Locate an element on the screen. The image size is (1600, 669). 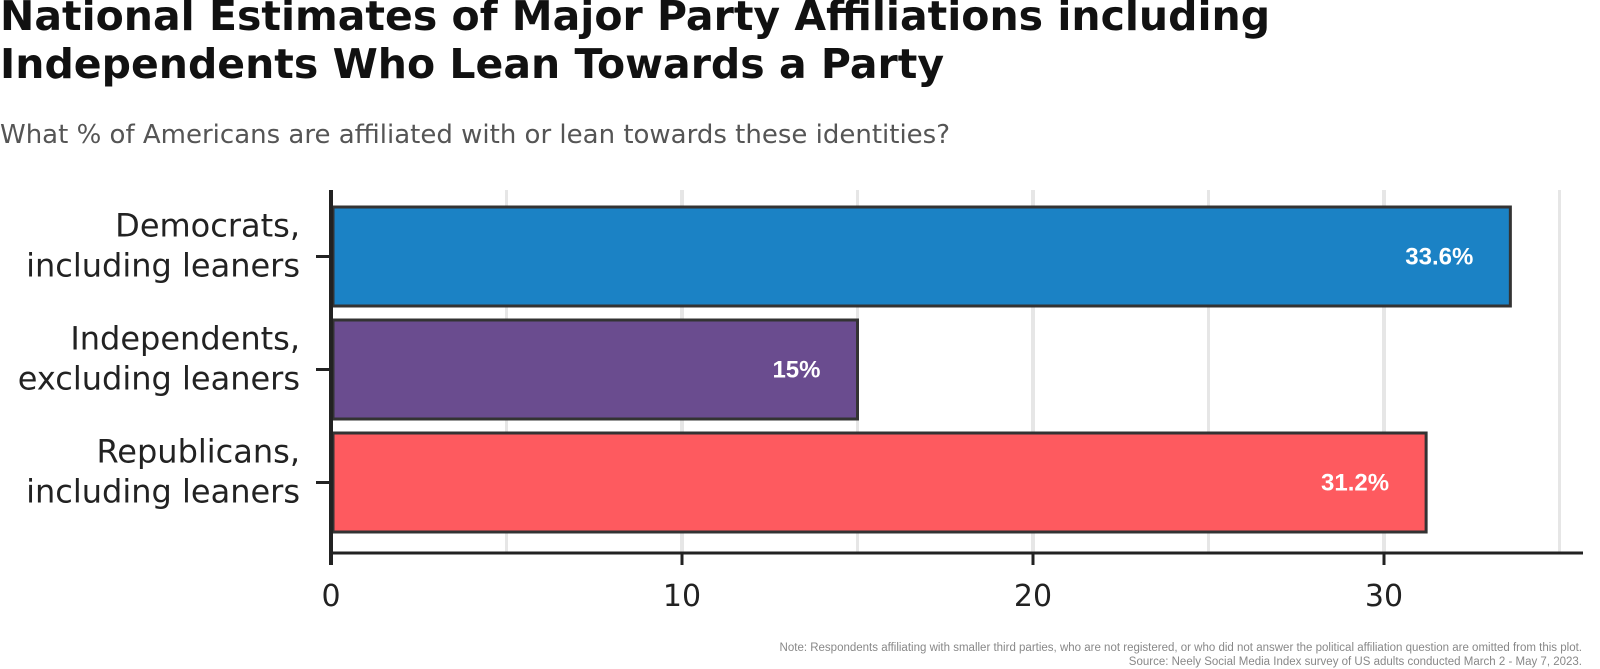
bar-value-label: 15% is located at coordinates (796, 370).